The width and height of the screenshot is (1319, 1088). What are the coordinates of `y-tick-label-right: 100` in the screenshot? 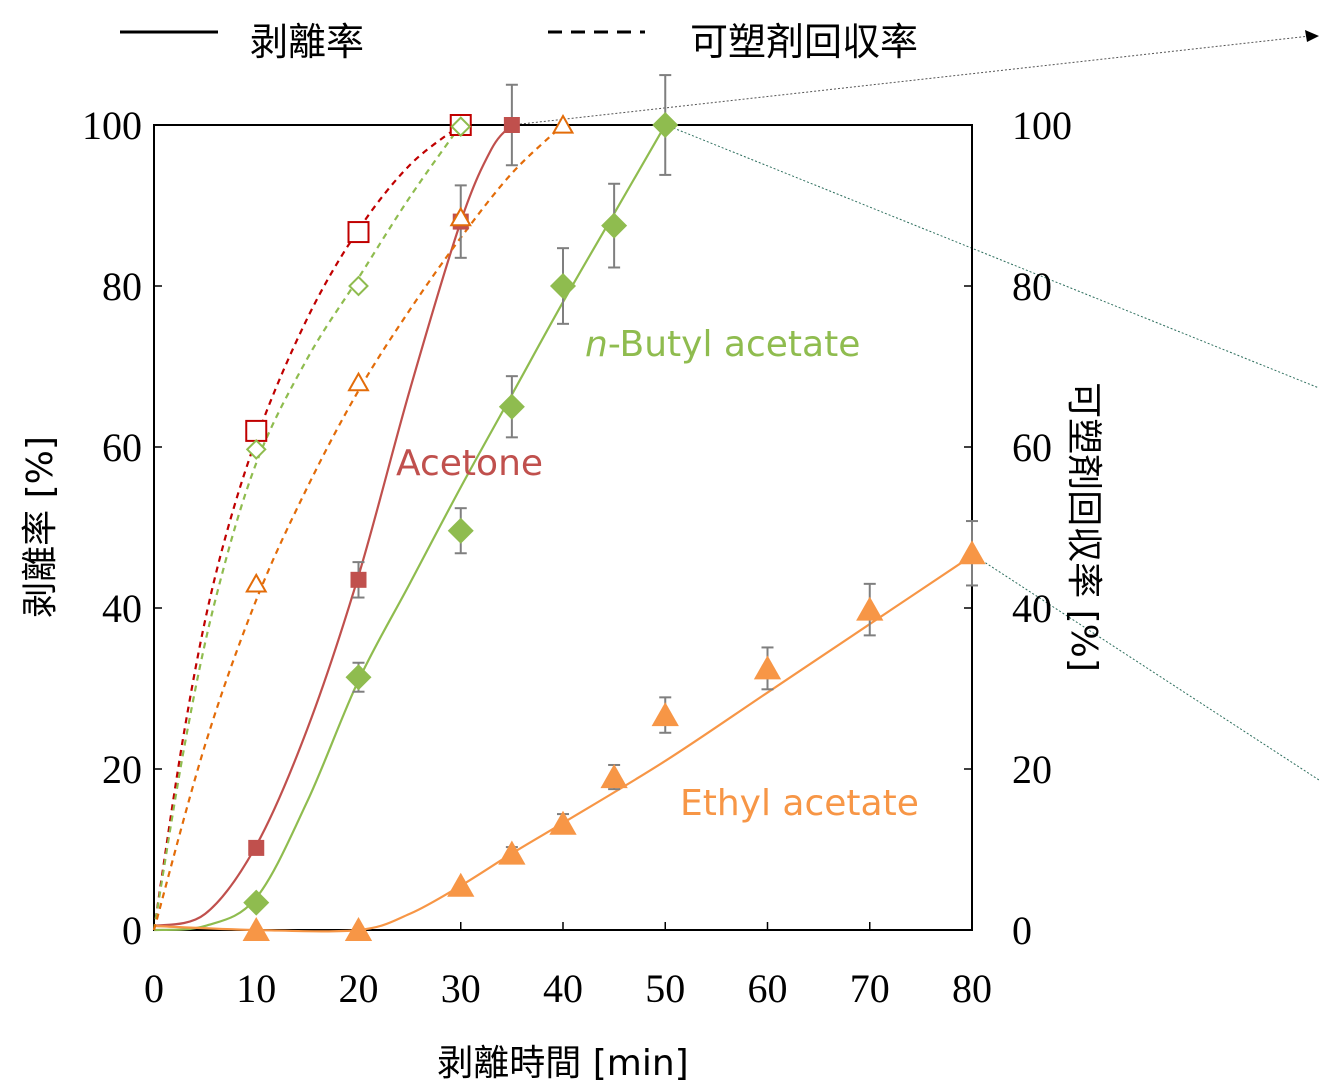 It's located at (1042, 125).